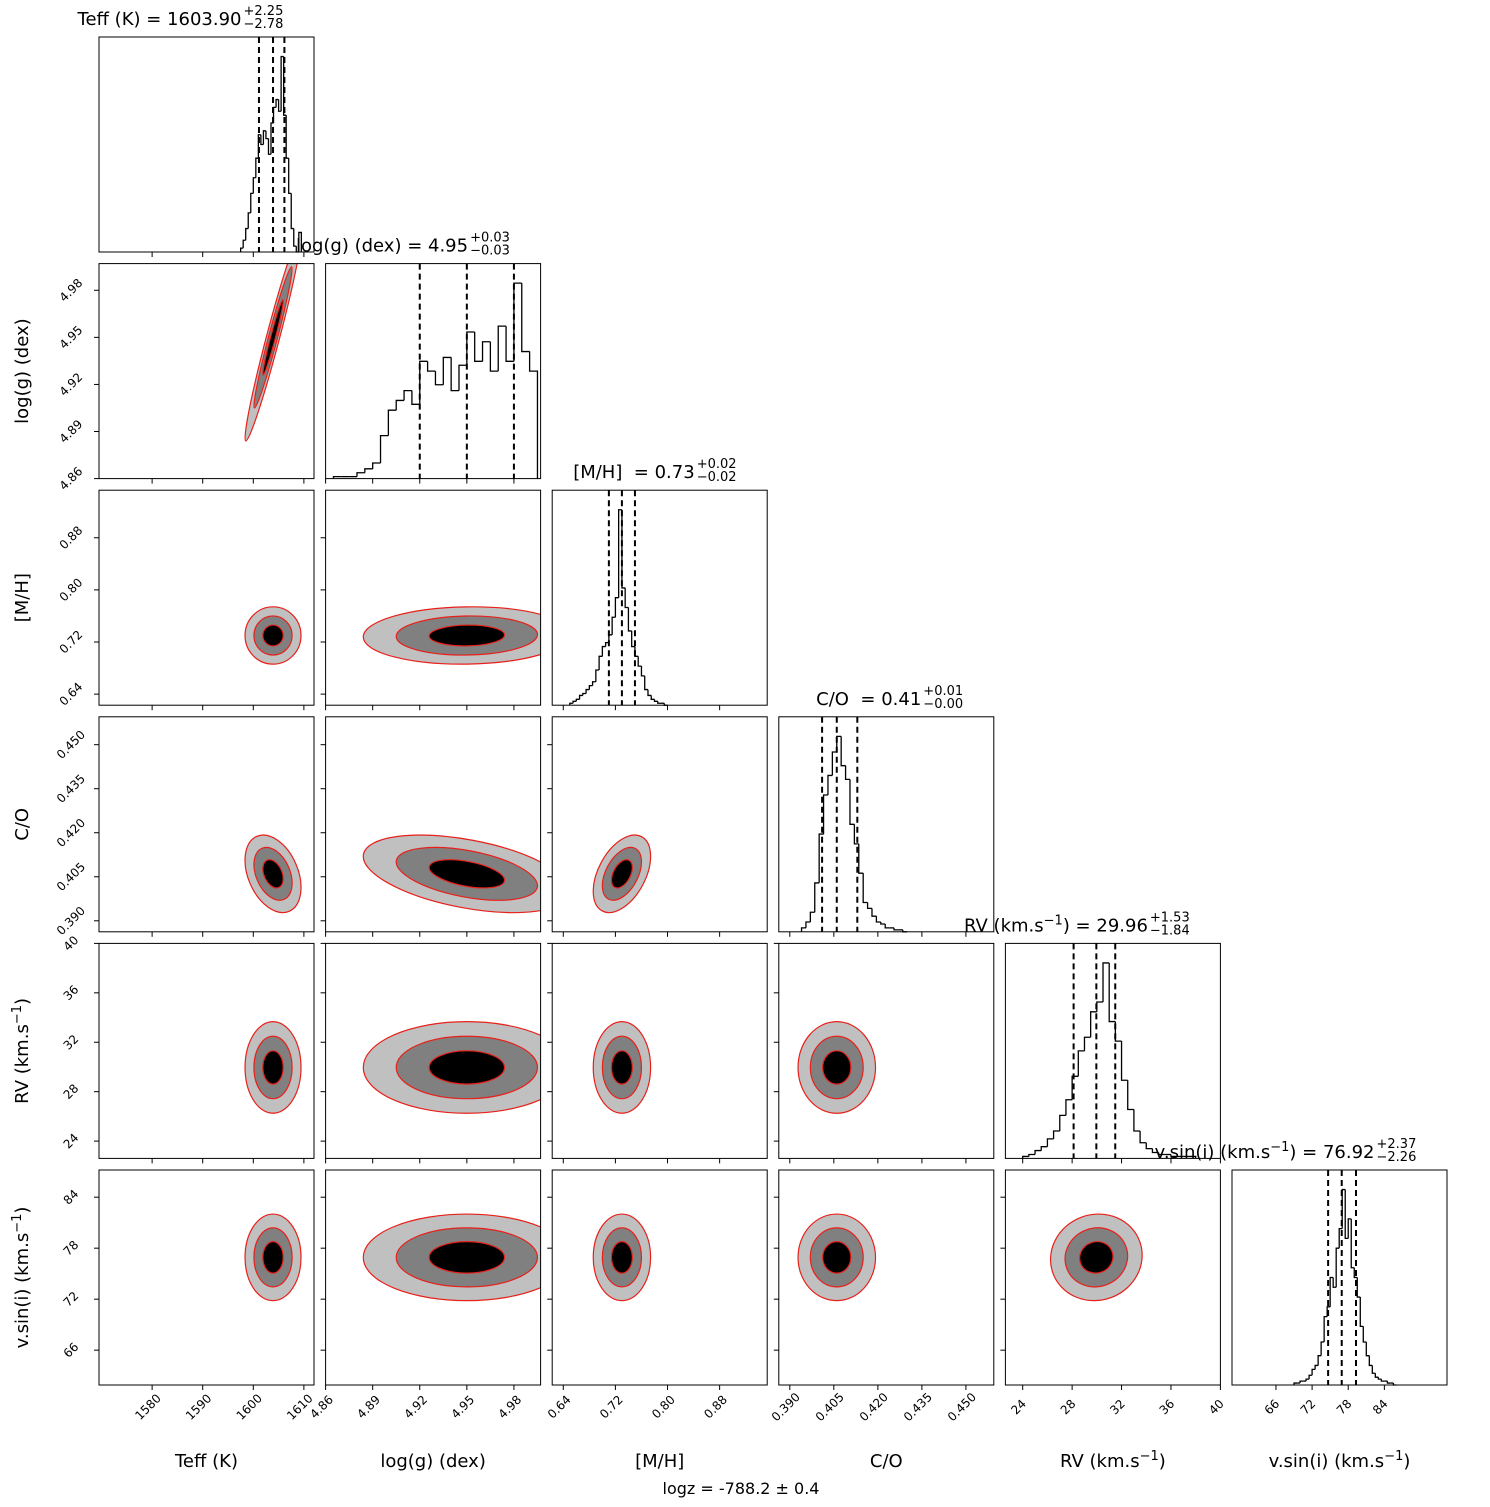 The height and width of the screenshot is (1507, 1490). What do you see at coordinates (71, 478) in the screenshot?
I see `y-tick-label: 4.86` at bounding box center [71, 478].